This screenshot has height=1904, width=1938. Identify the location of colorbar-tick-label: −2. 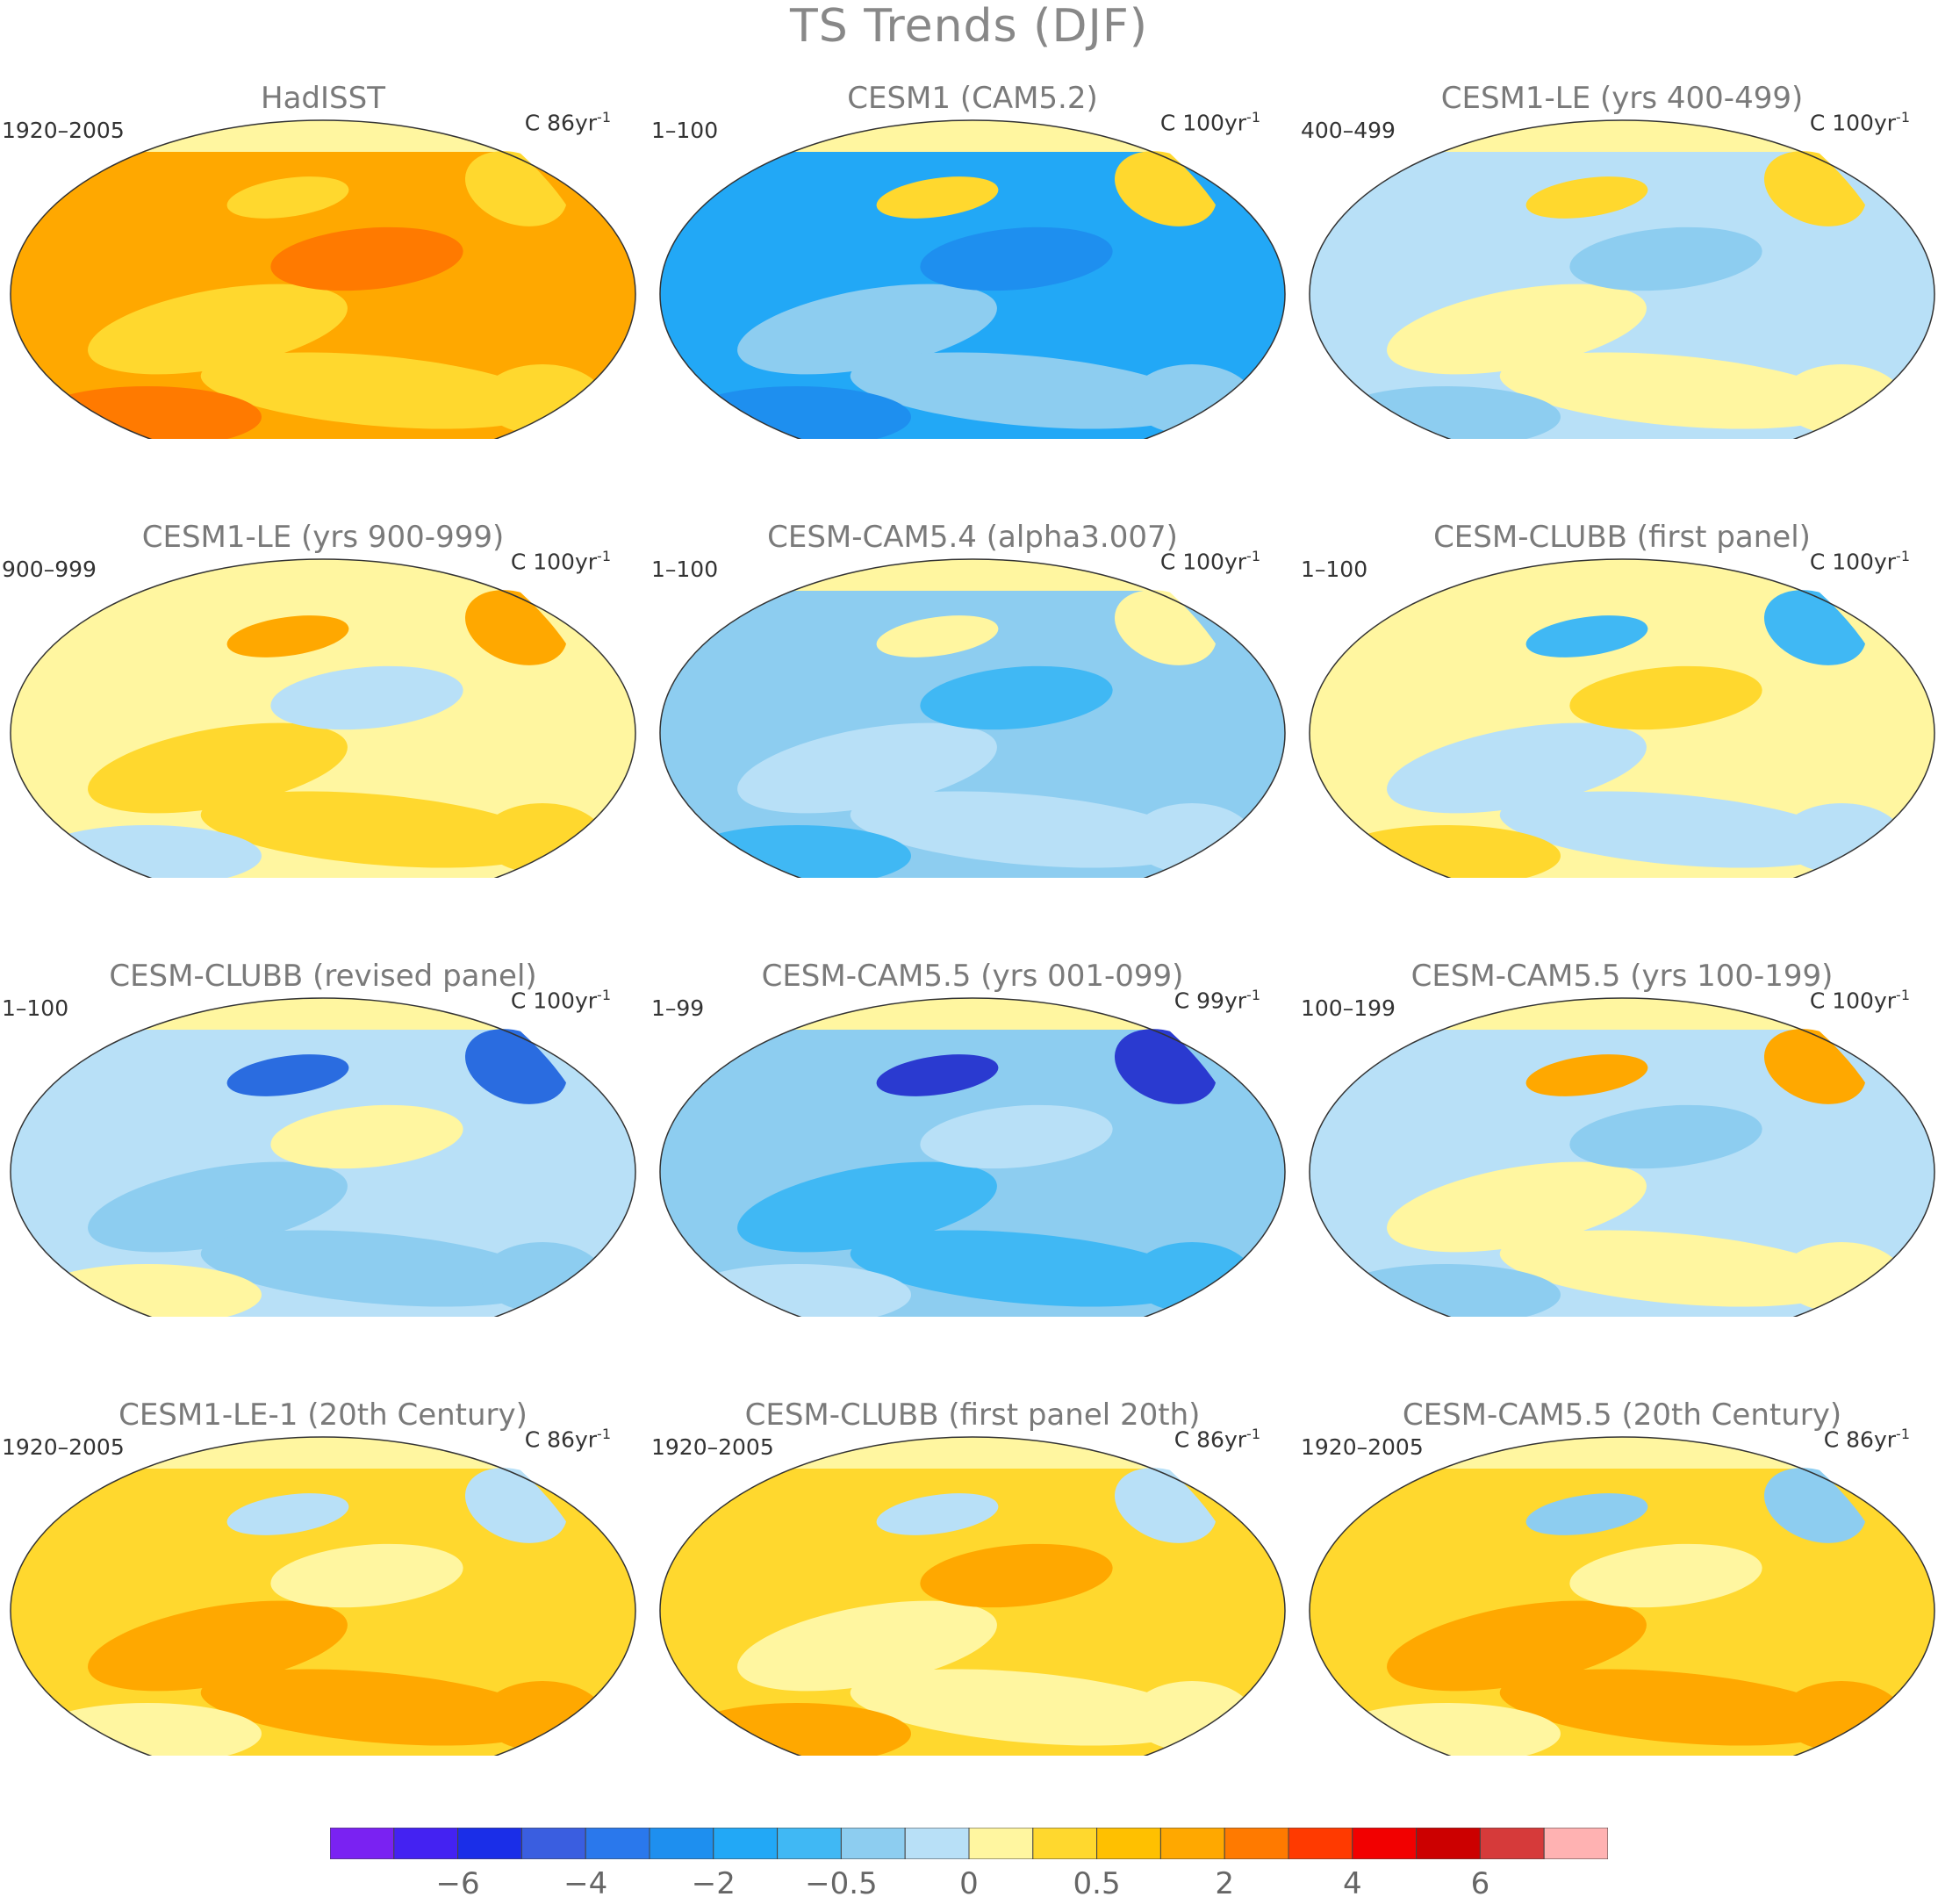
(713, 1883).